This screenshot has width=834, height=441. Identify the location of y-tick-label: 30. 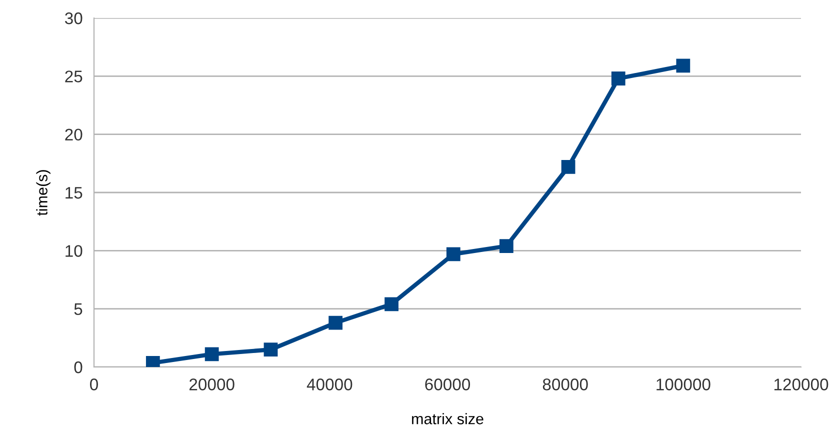
(73, 18).